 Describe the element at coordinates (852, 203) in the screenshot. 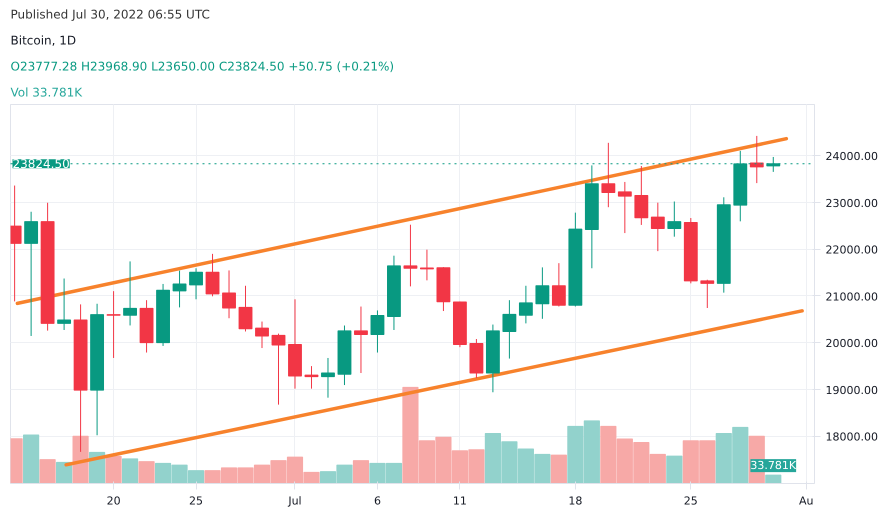

I see `y-tick-label: 23000.00` at that location.